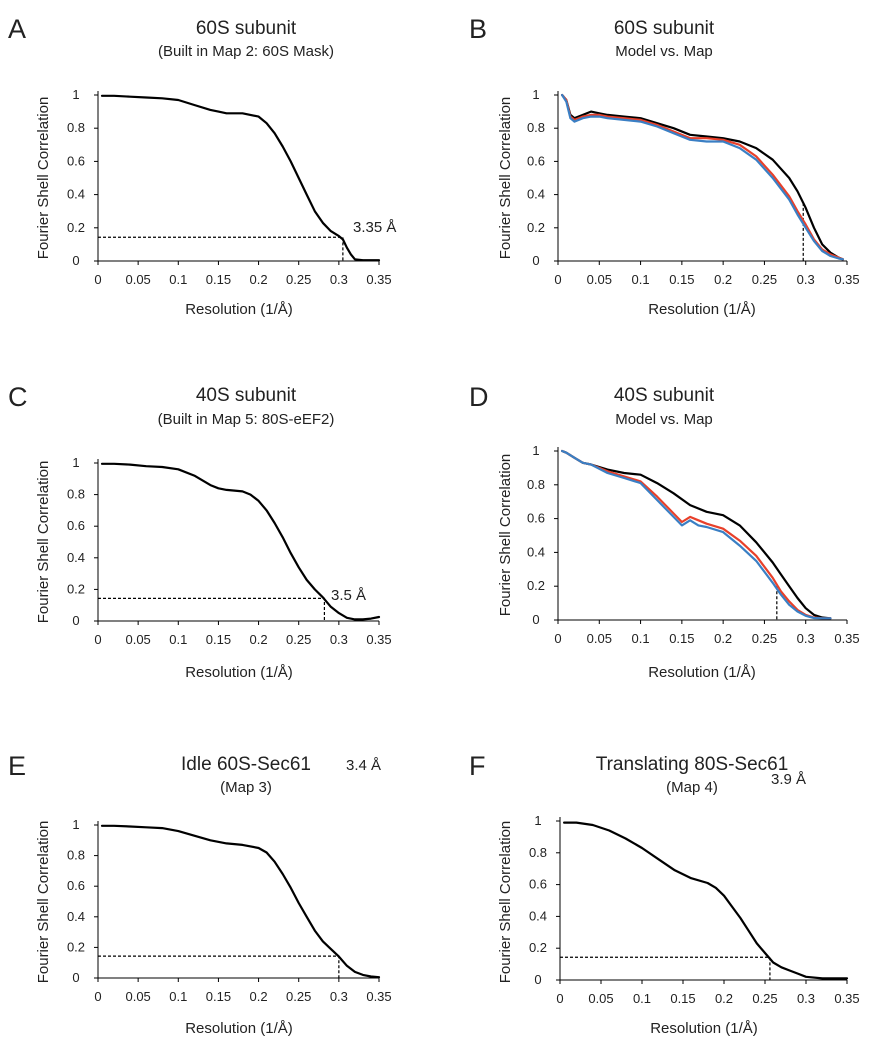 Image resolution: width=873 pixels, height=1043 pixels. Describe the element at coordinates (246, 787) in the screenshot. I see `chart-subtitle: (Map 3)` at that location.